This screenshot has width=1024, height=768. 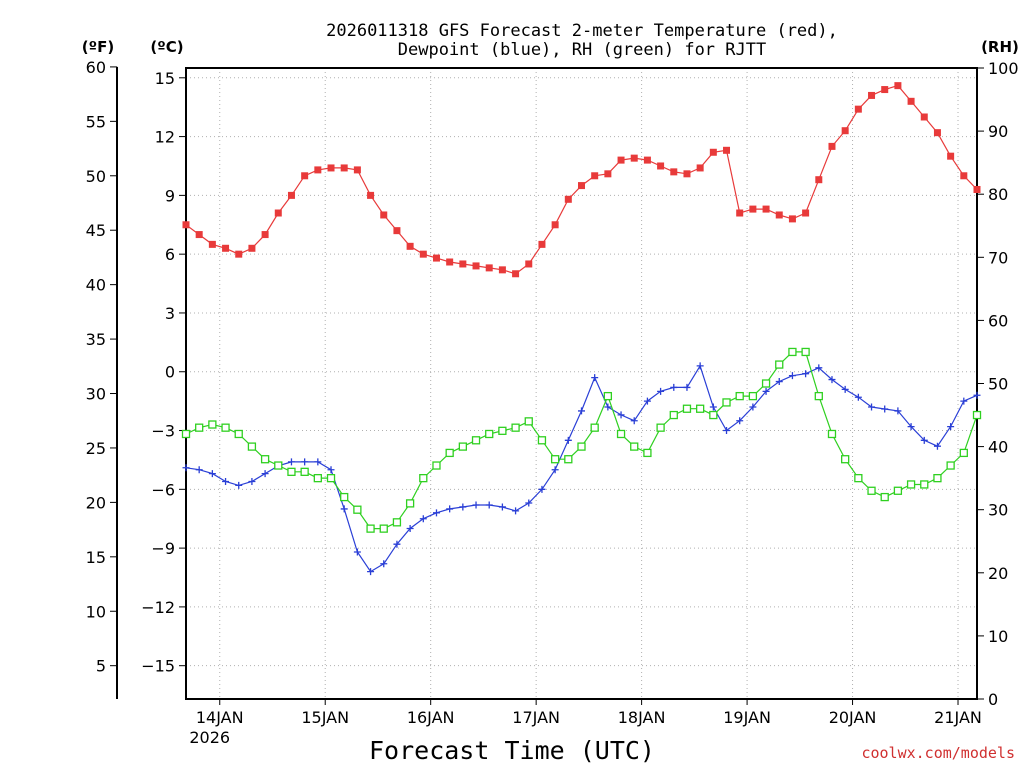 I want to click on rh-tick-label: 10, so click(x=998, y=636).